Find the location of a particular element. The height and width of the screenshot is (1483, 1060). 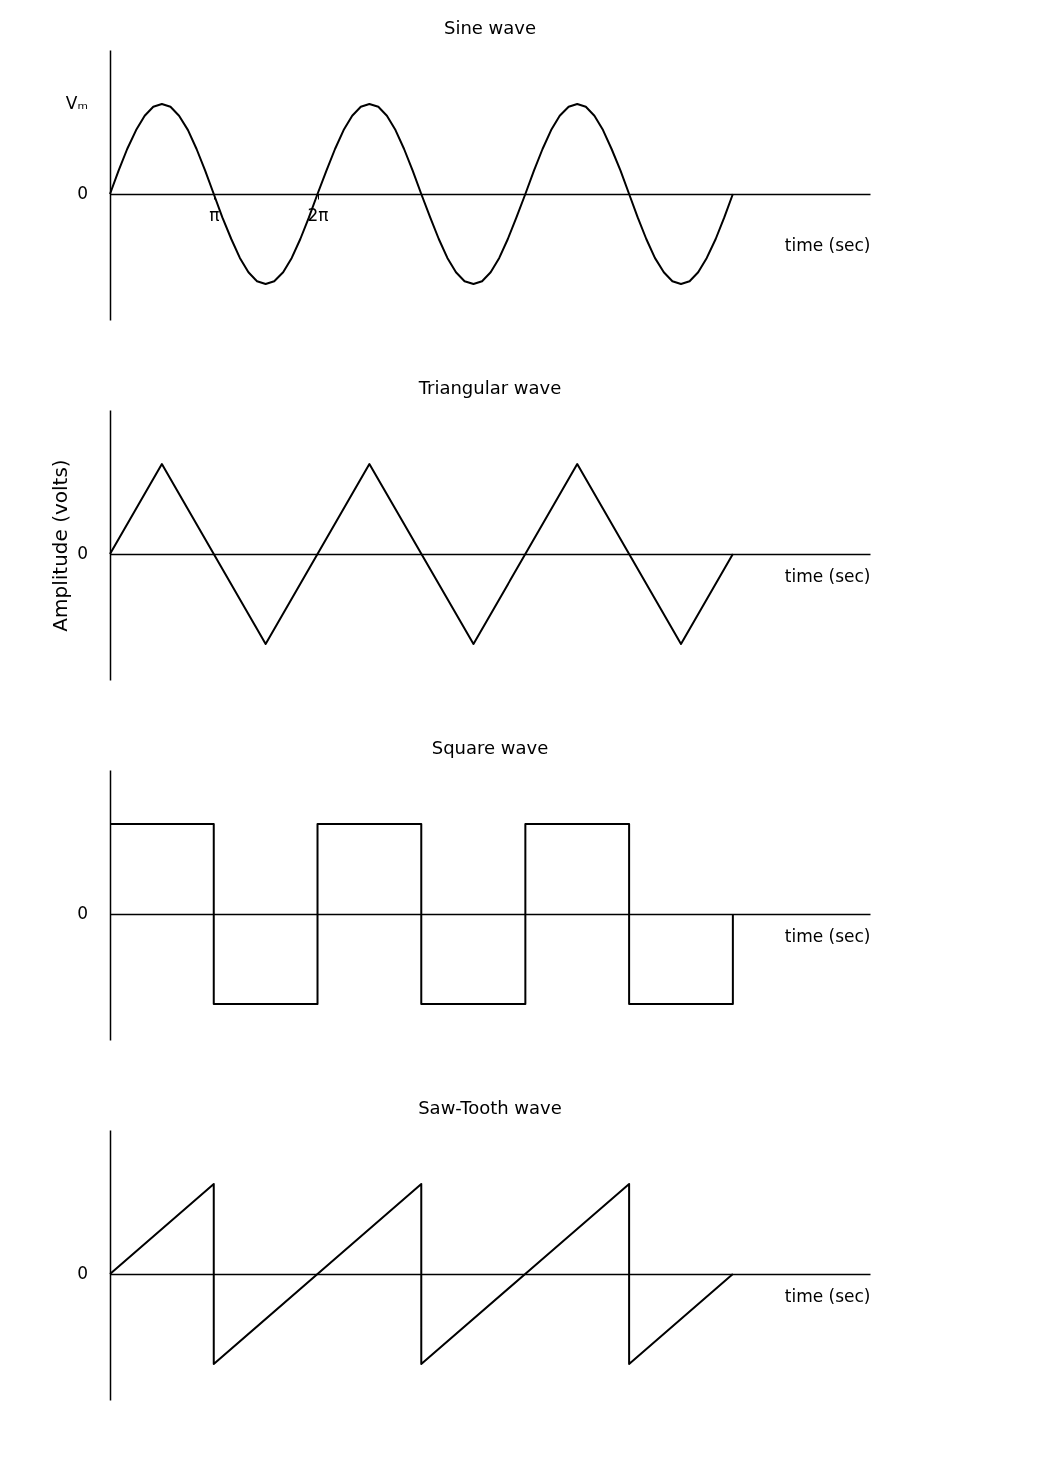

chart-title: Saw-Tooth wave is located at coordinates (490, 1107).